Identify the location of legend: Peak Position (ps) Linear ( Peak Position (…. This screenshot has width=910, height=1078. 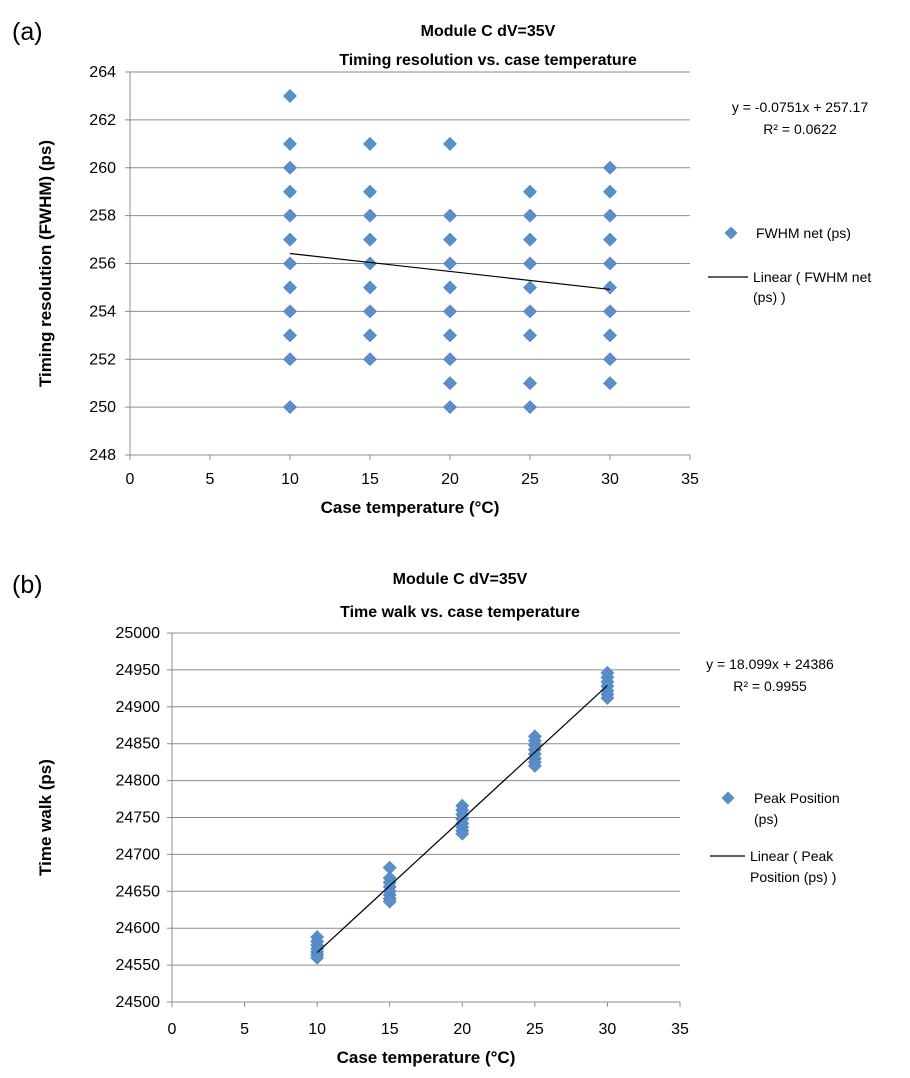
(775, 837).